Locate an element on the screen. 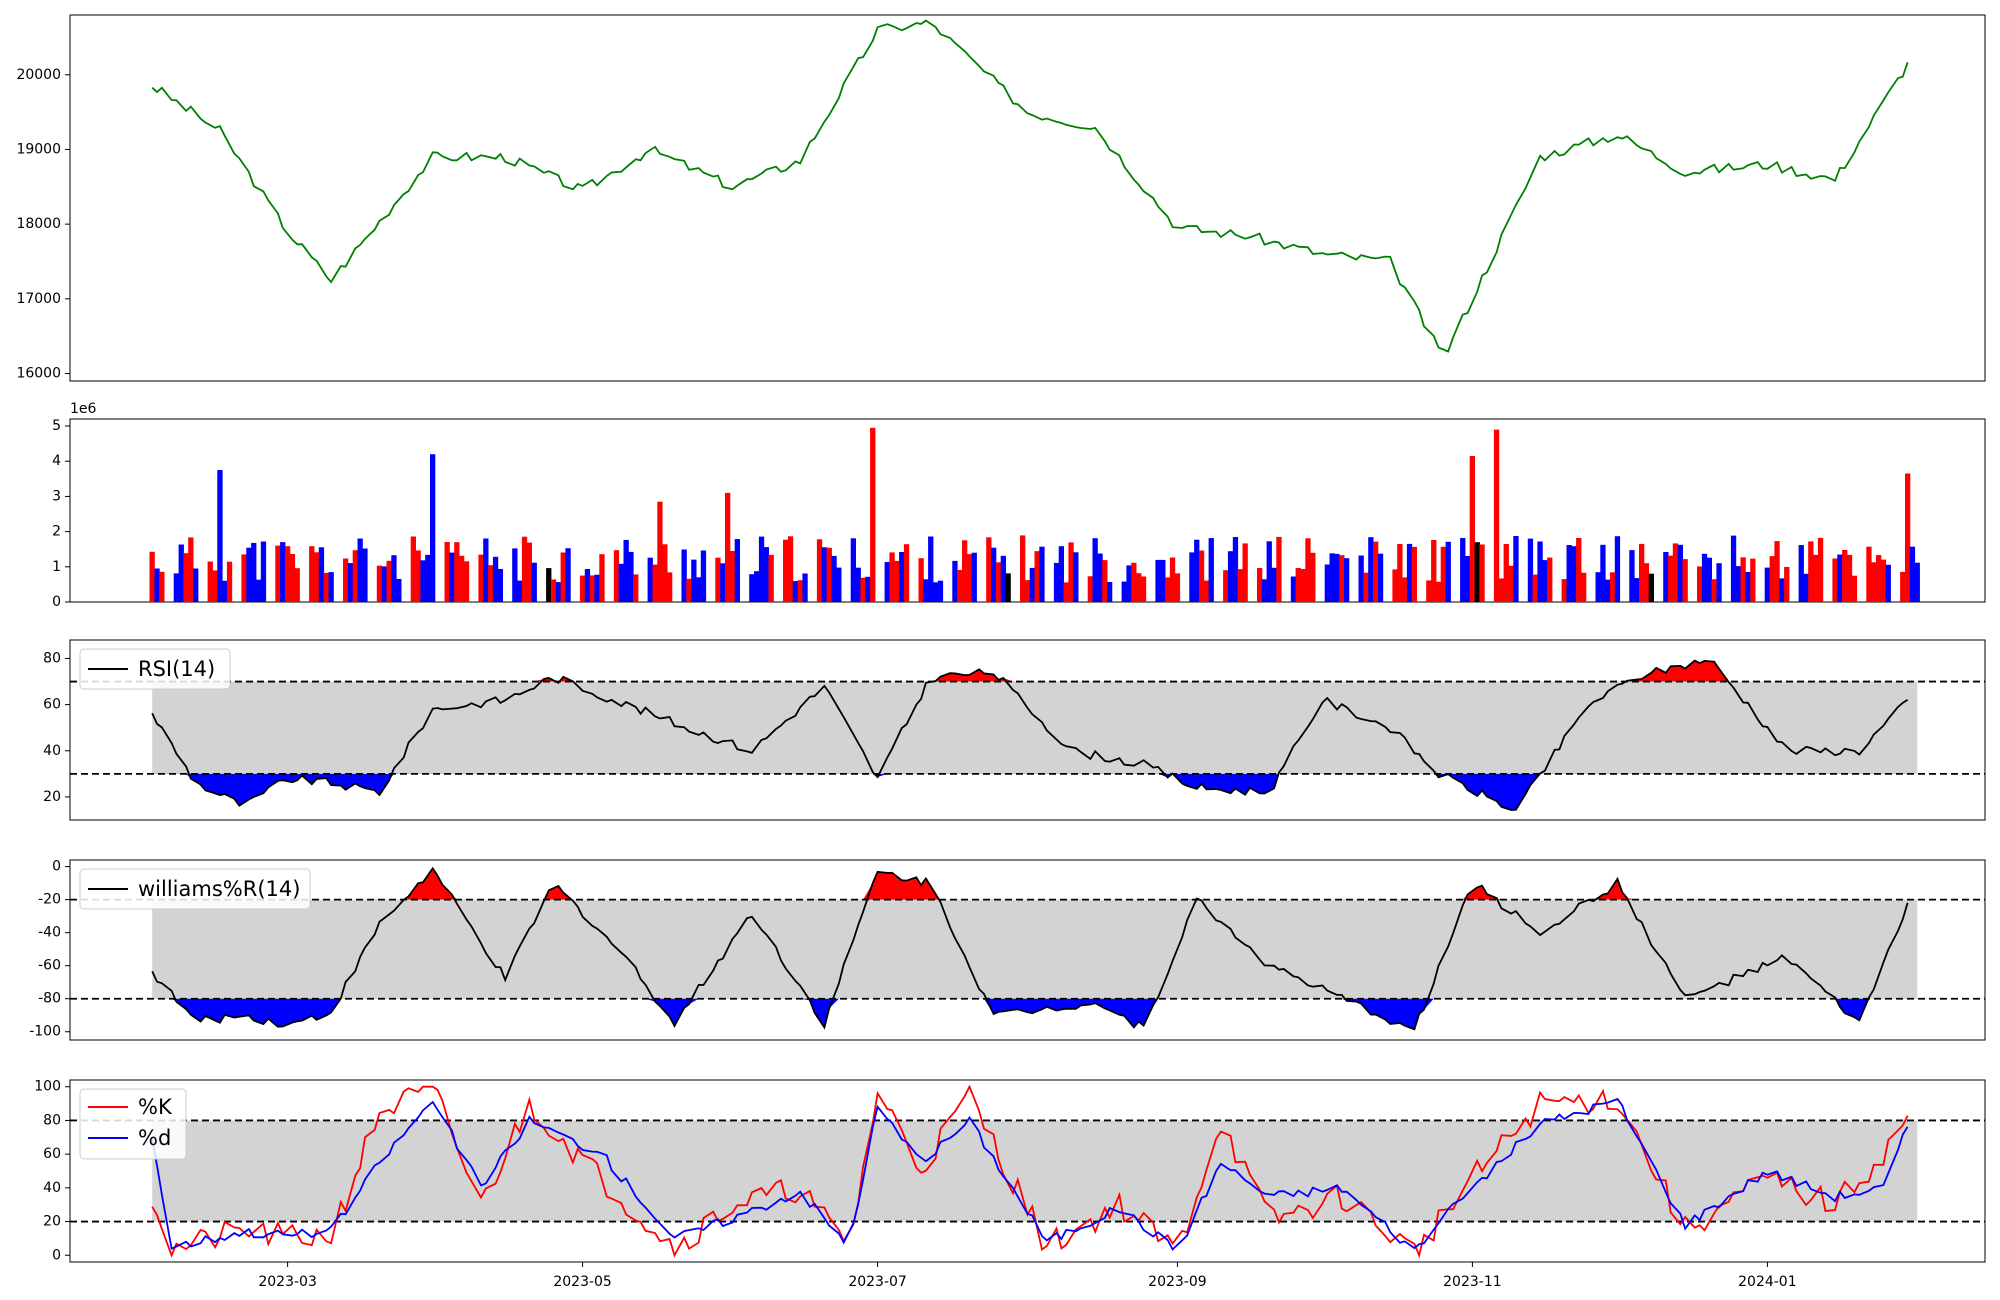  y-tick-label: 40 is located at coordinates (52, 1188).